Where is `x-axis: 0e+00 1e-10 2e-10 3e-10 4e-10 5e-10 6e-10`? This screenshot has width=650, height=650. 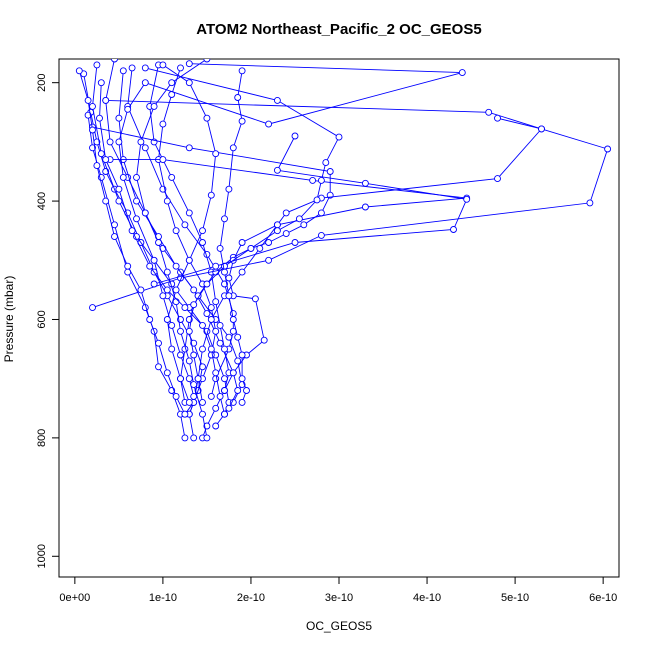
x-axis: 0e+00 1e-10 2e-10 3e-10 4e-10 5e-10 6e-10 is located at coordinates (338, 590).